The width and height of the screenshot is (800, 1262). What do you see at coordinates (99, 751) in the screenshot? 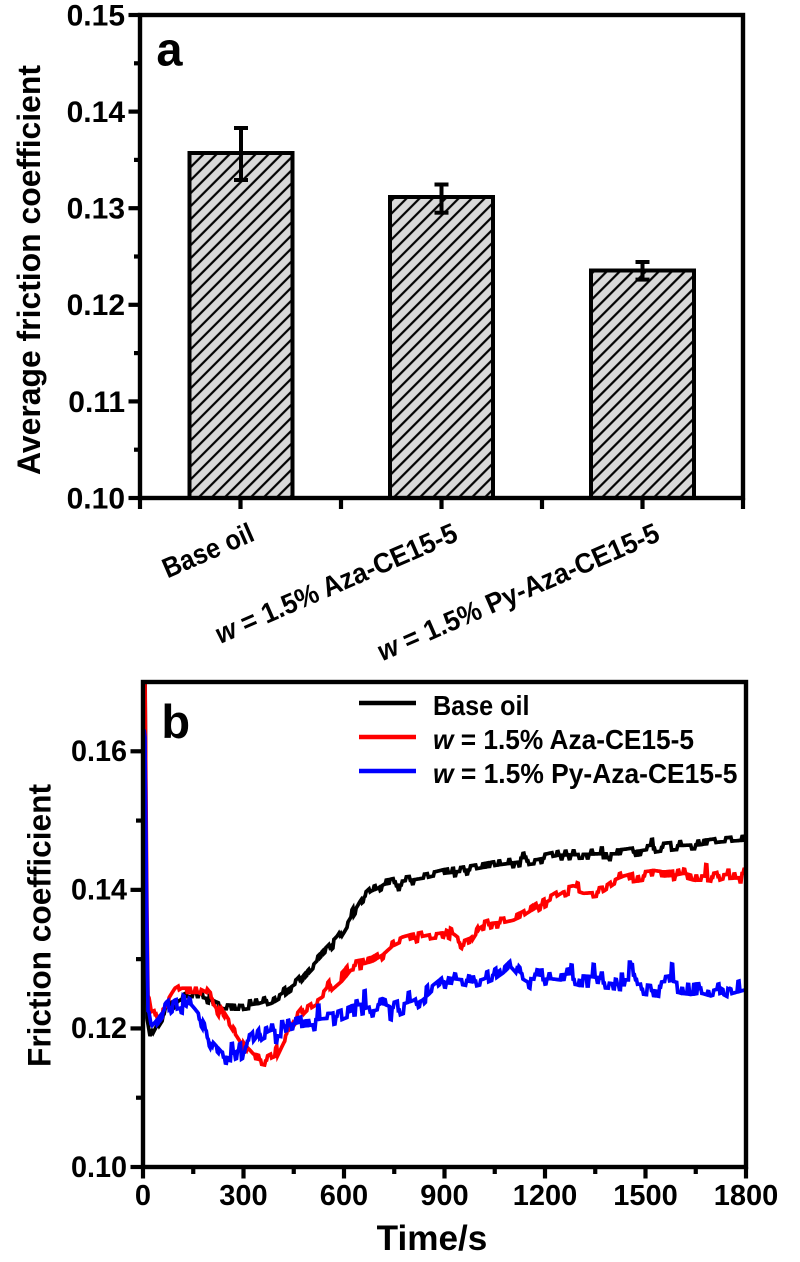
I see `svg-text: 0.16` at bounding box center [99, 751].